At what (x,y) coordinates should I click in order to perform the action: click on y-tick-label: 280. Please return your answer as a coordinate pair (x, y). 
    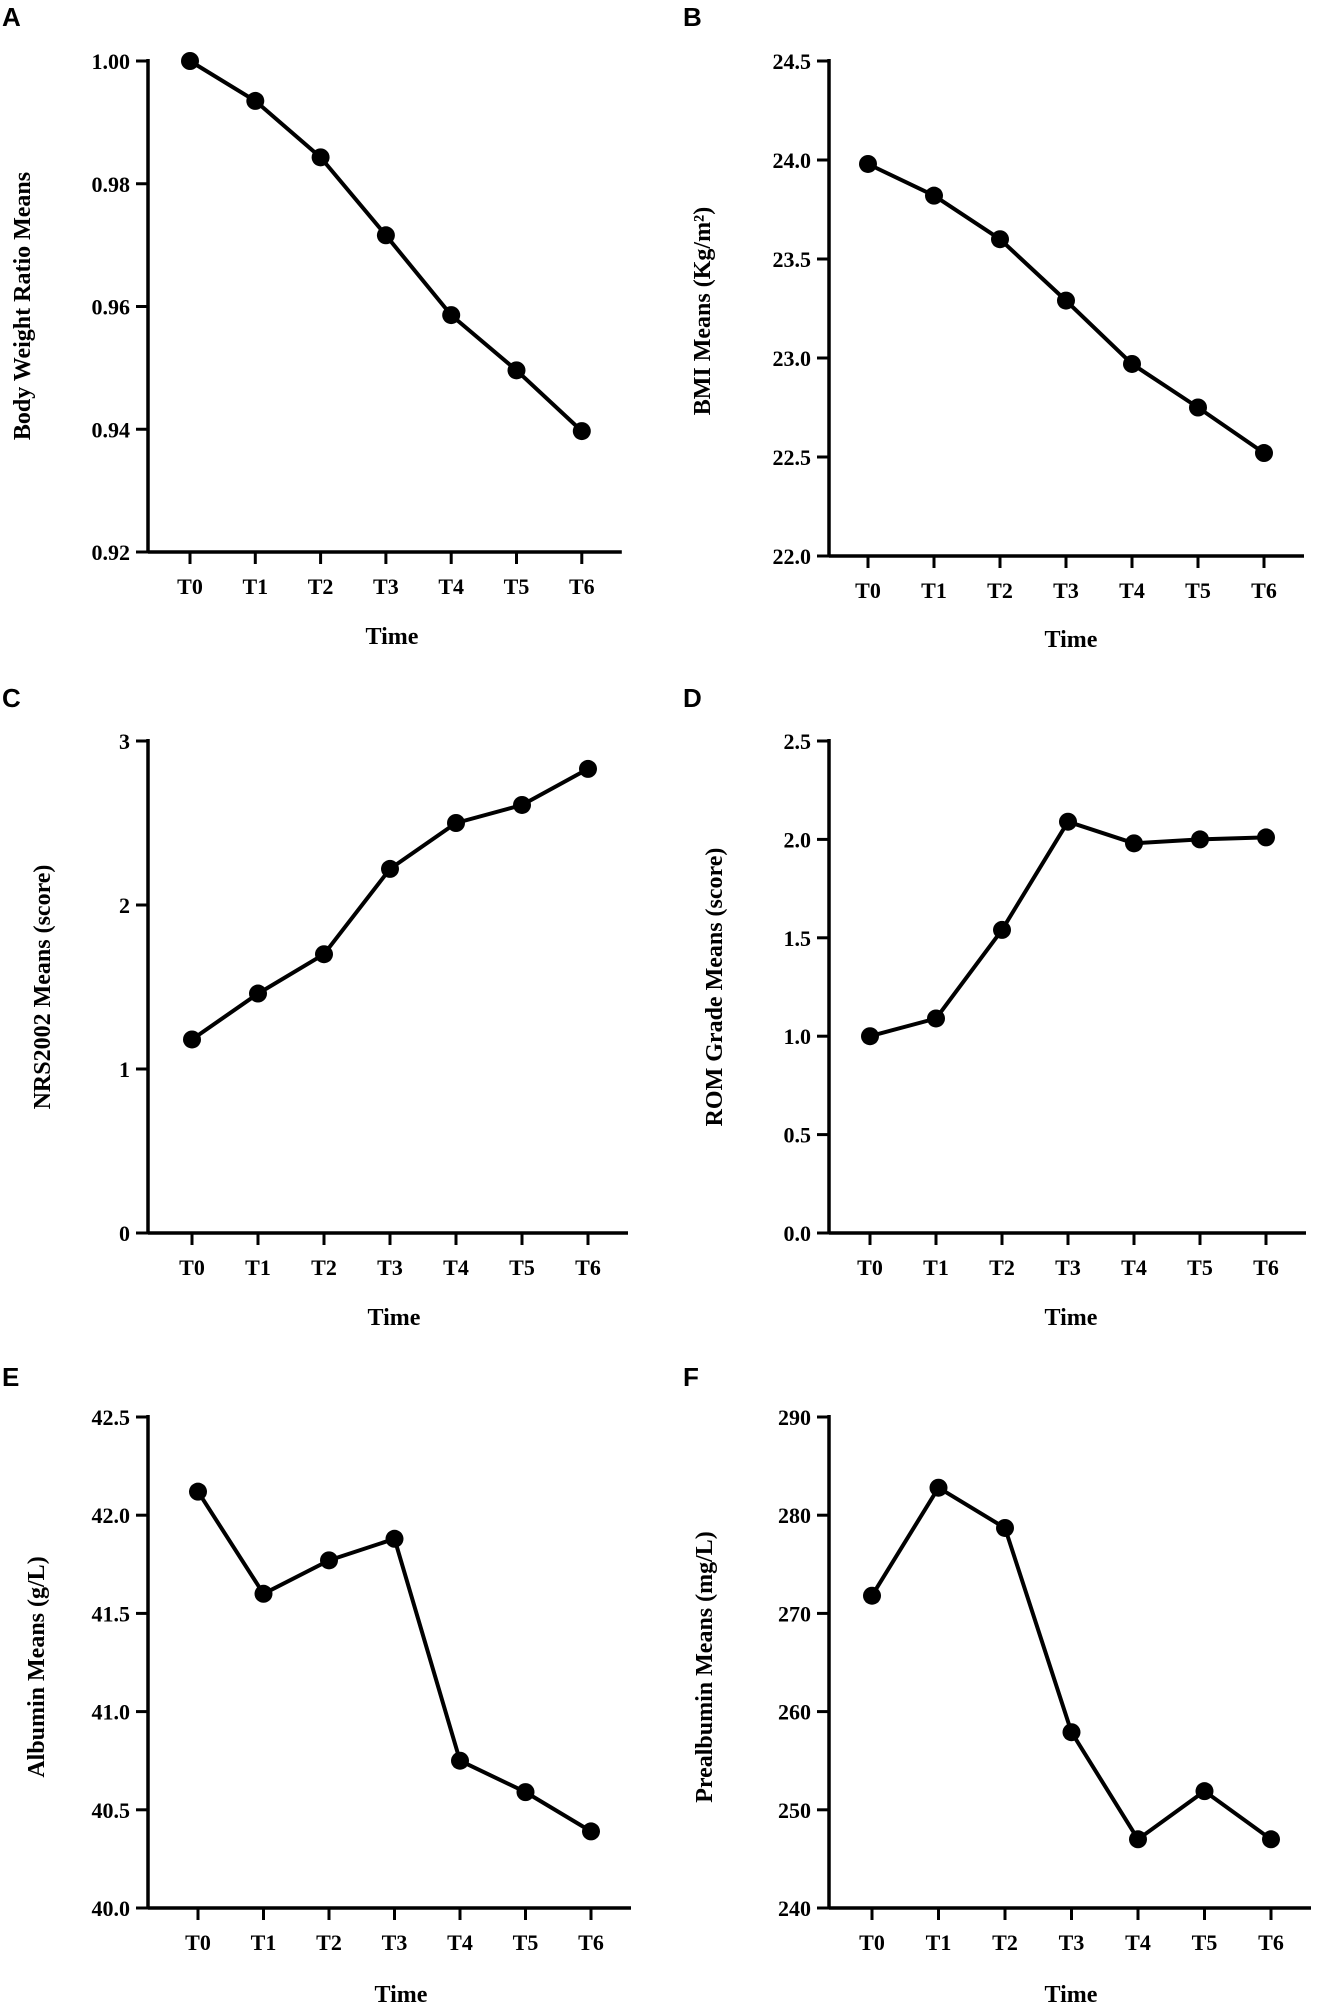
    Looking at the image, I should click on (794, 1515).